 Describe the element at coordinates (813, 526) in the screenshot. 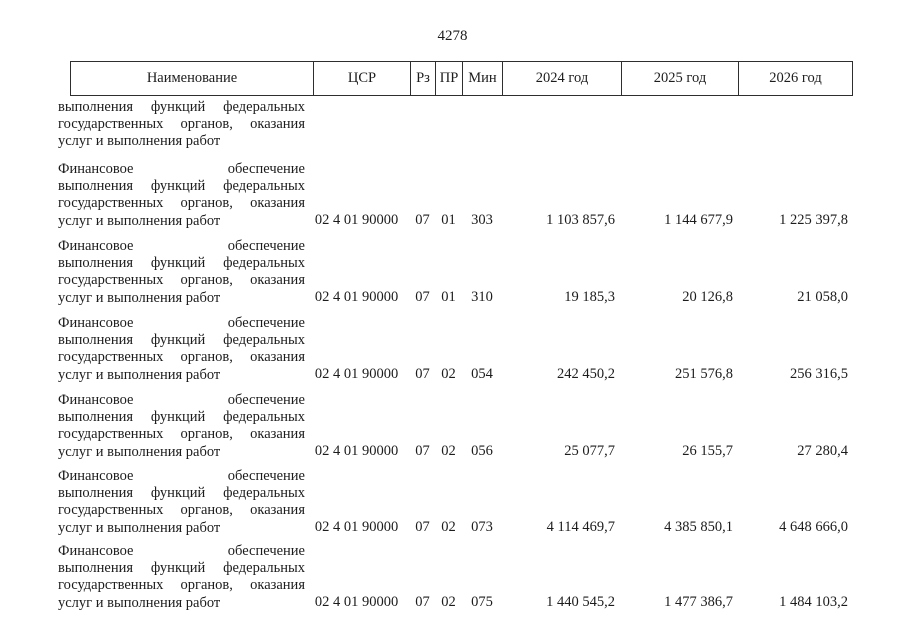

I see `cell-y2026: 4 648 666,0` at that location.